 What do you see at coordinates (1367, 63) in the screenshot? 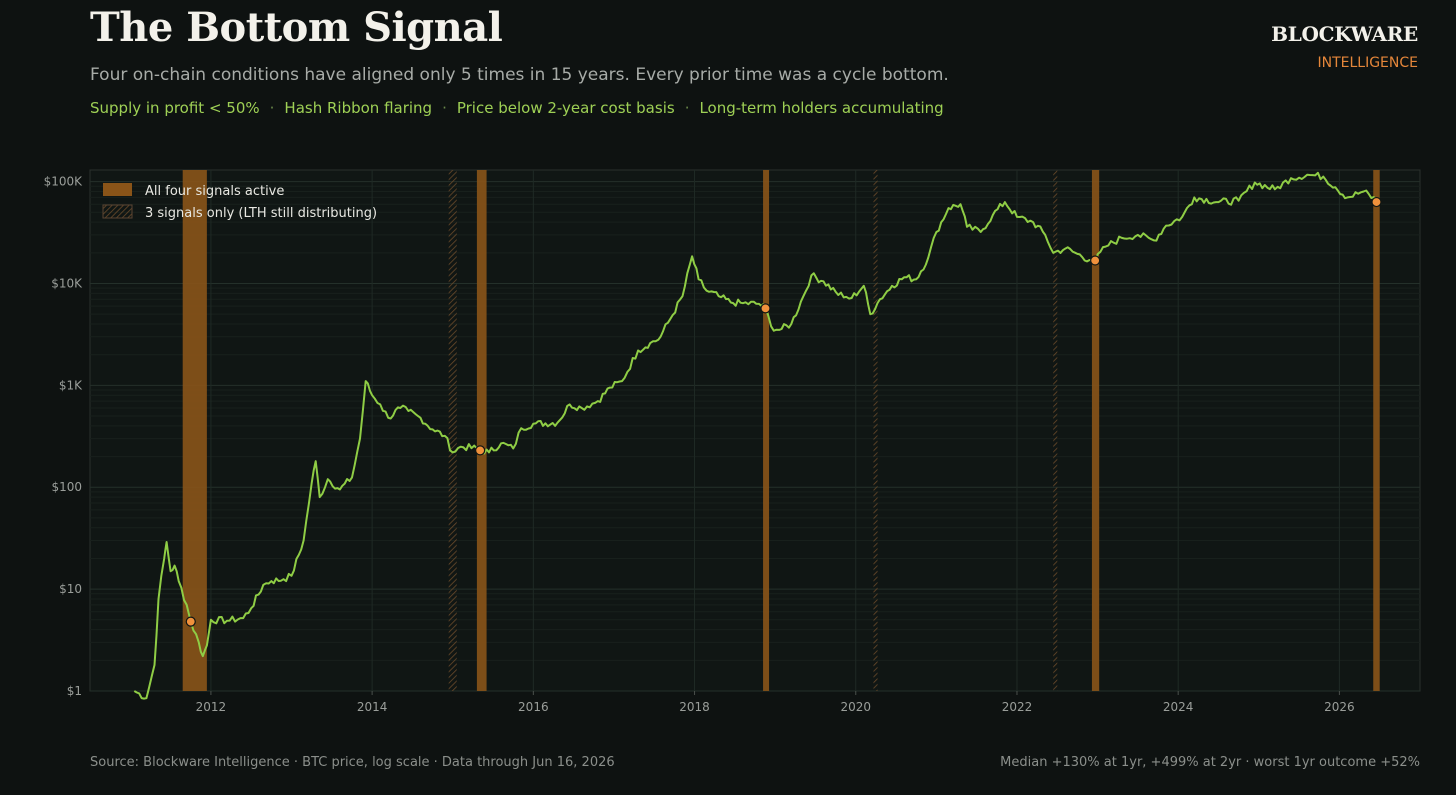
I see `brand-subtitle: INTELLIGENCE` at bounding box center [1367, 63].